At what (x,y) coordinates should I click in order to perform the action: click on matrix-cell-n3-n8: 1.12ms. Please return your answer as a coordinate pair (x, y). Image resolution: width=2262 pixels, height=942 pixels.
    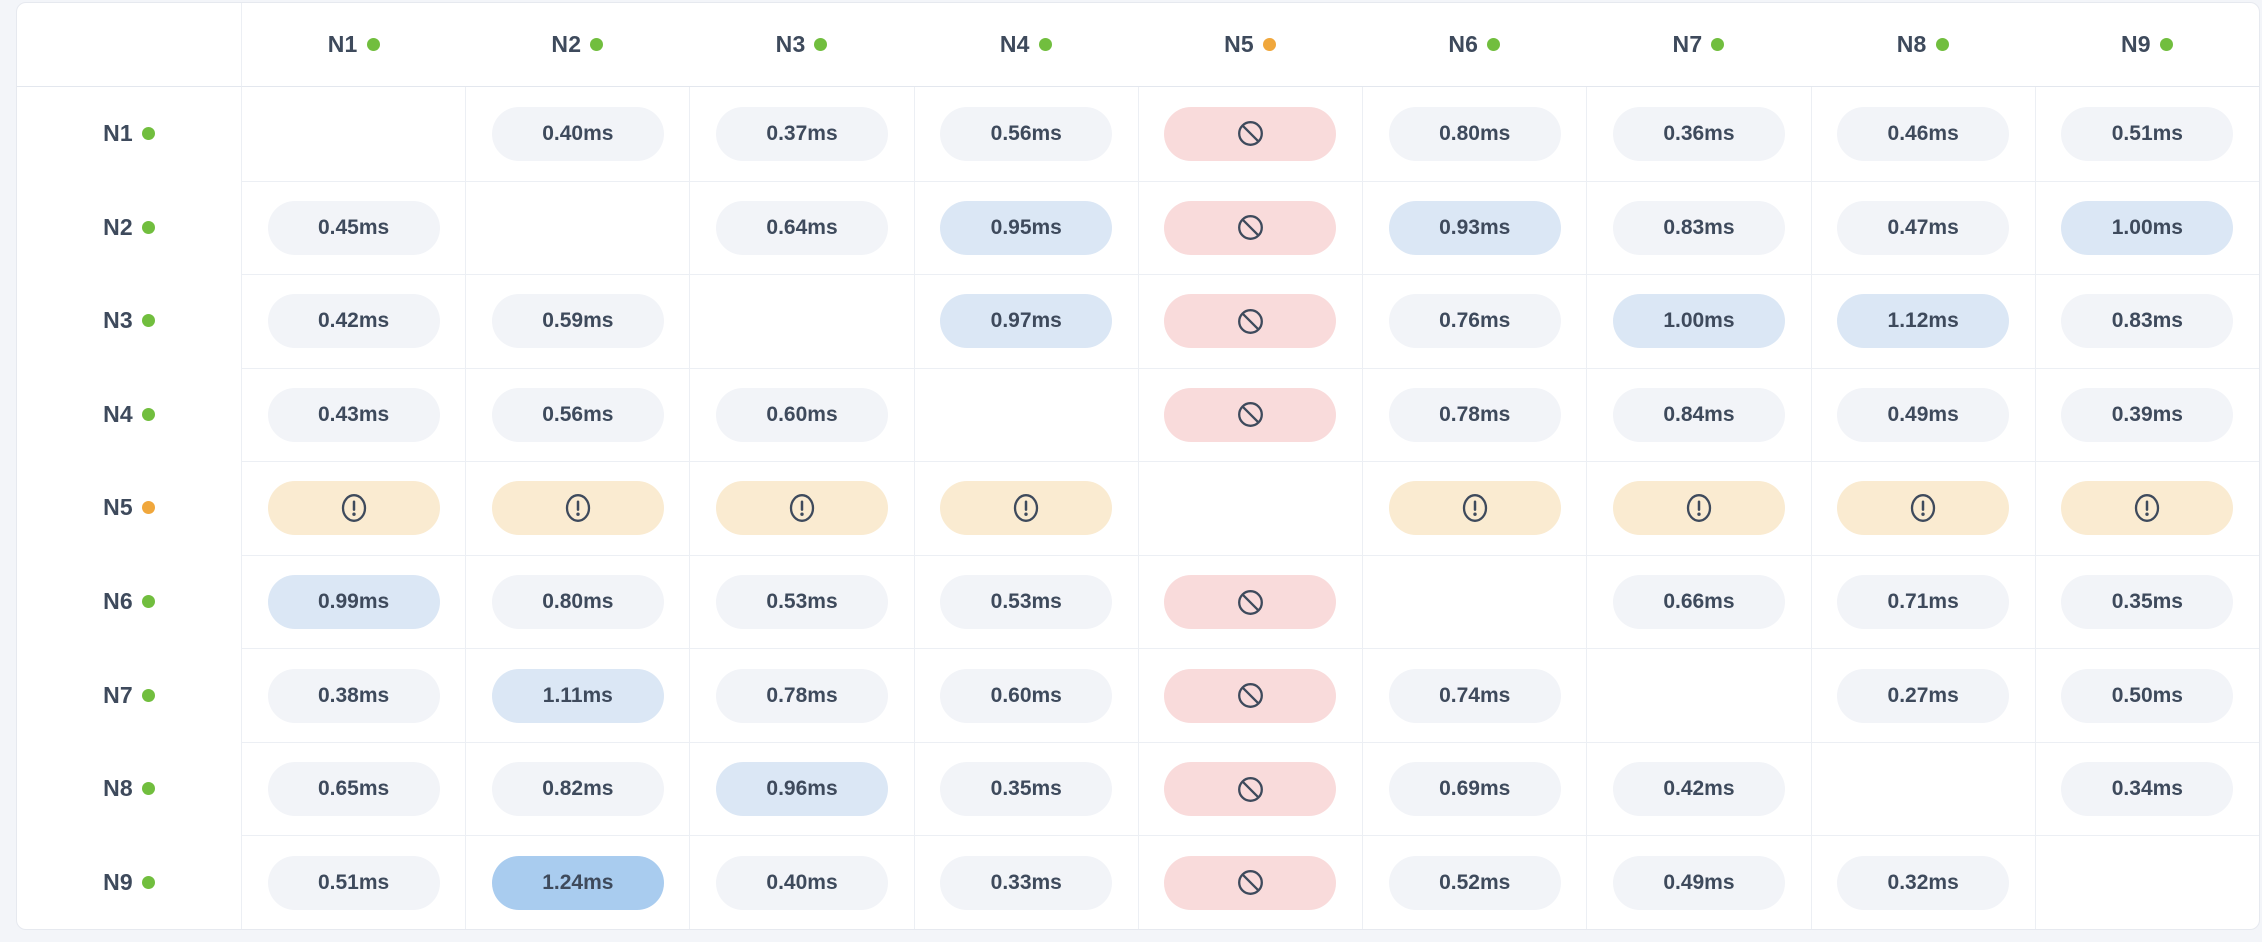
    Looking at the image, I should click on (1922, 321).